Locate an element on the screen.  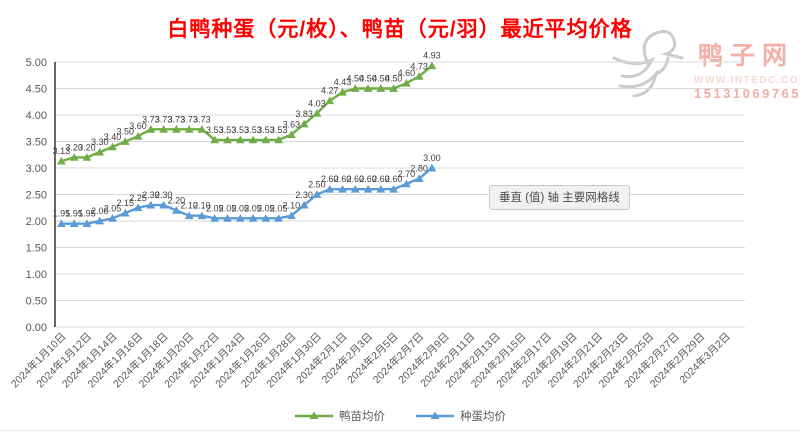
gridline-hover-tooltip: 垂直 (值) 轴 主要网格线 is located at coordinates (559, 197).